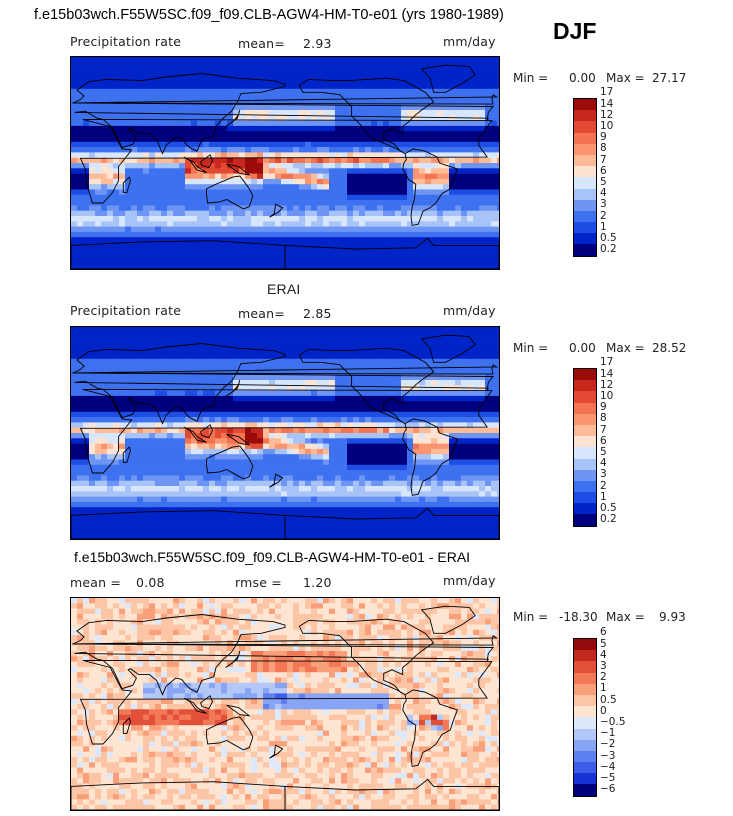 The width and height of the screenshot is (733, 816). Describe the element at coordinates (608, 249) in the screenshot. I see `colorbar-tick-label: 0.2` at that location.